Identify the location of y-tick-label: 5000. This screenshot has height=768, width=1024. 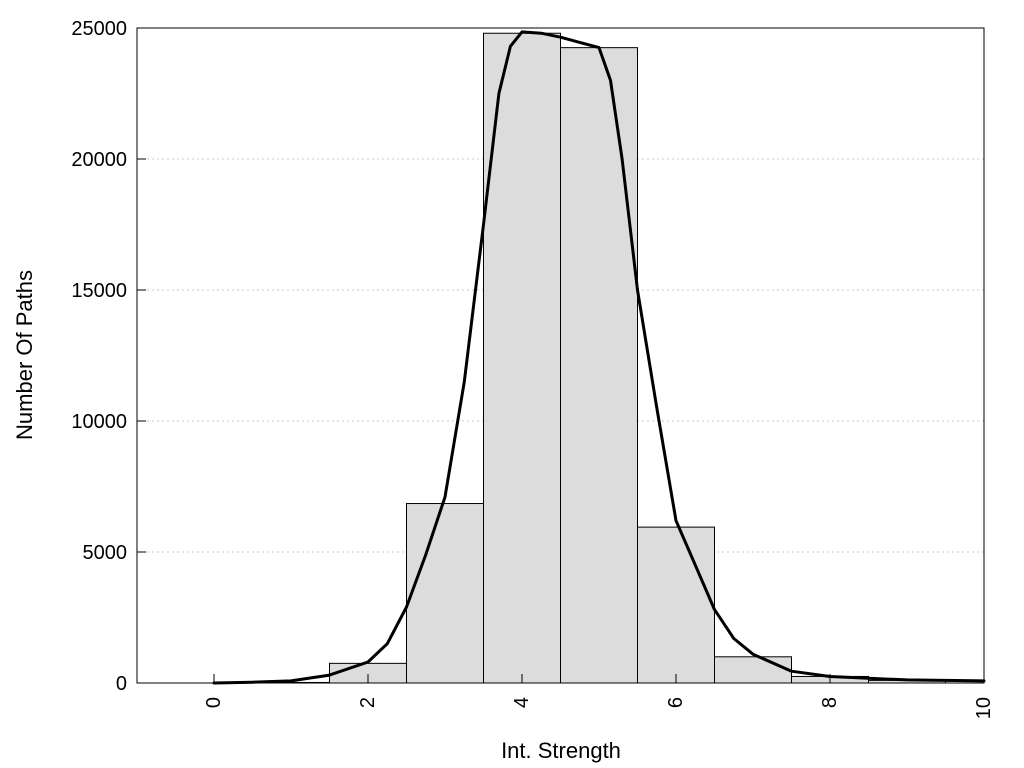
(105, 553).